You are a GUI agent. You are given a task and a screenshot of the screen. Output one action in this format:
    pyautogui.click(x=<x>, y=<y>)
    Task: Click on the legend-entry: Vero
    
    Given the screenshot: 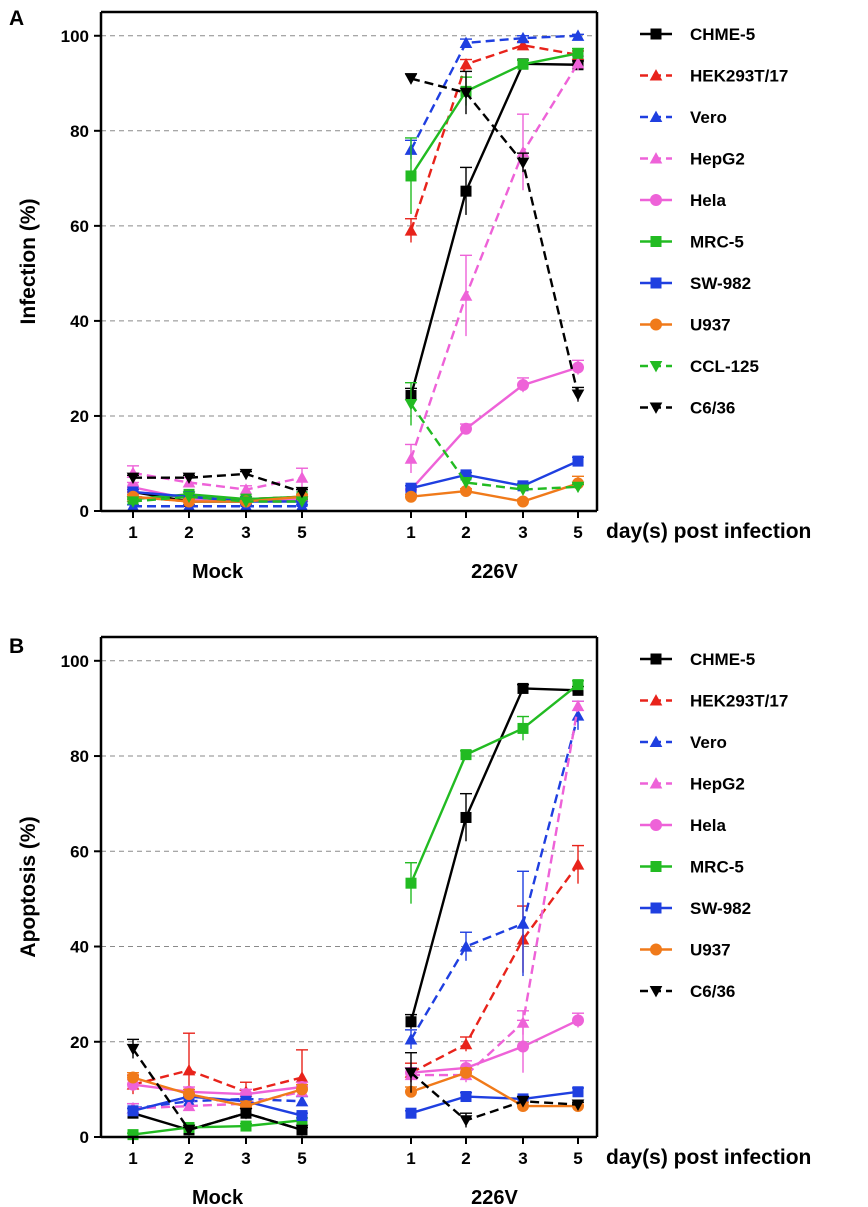 What is the action you would take?
    pyautogui.click(x=708, y=117)
    